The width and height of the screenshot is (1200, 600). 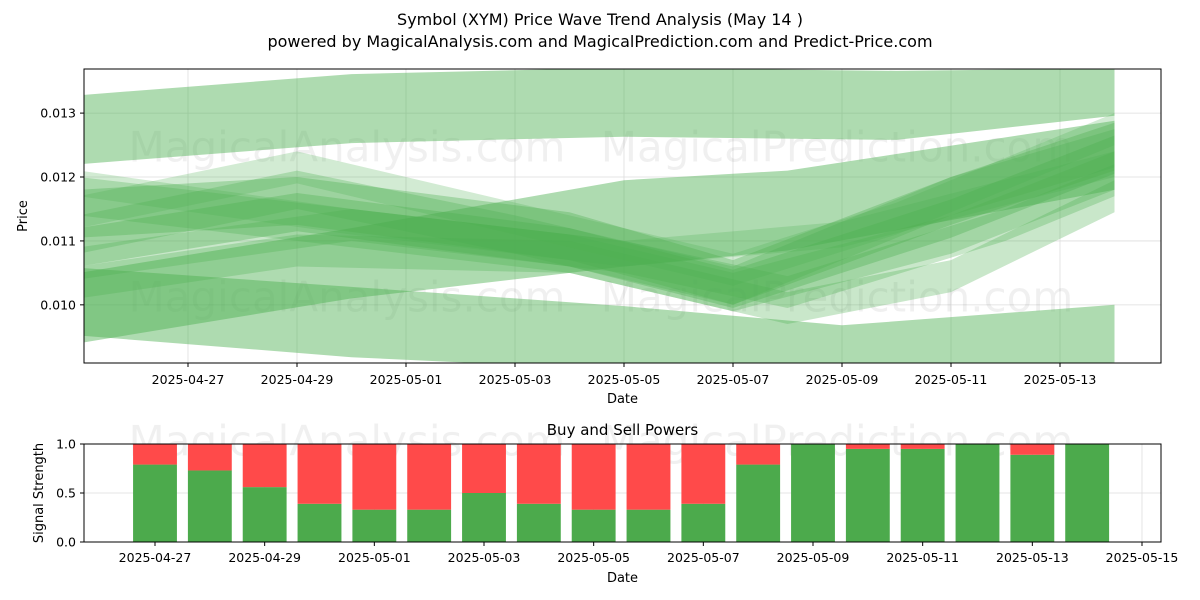 What do you see at coordinates (66, 493) in the screenshot?
I see `y-tick-label: 0.5` at bounding box center [66, 493].